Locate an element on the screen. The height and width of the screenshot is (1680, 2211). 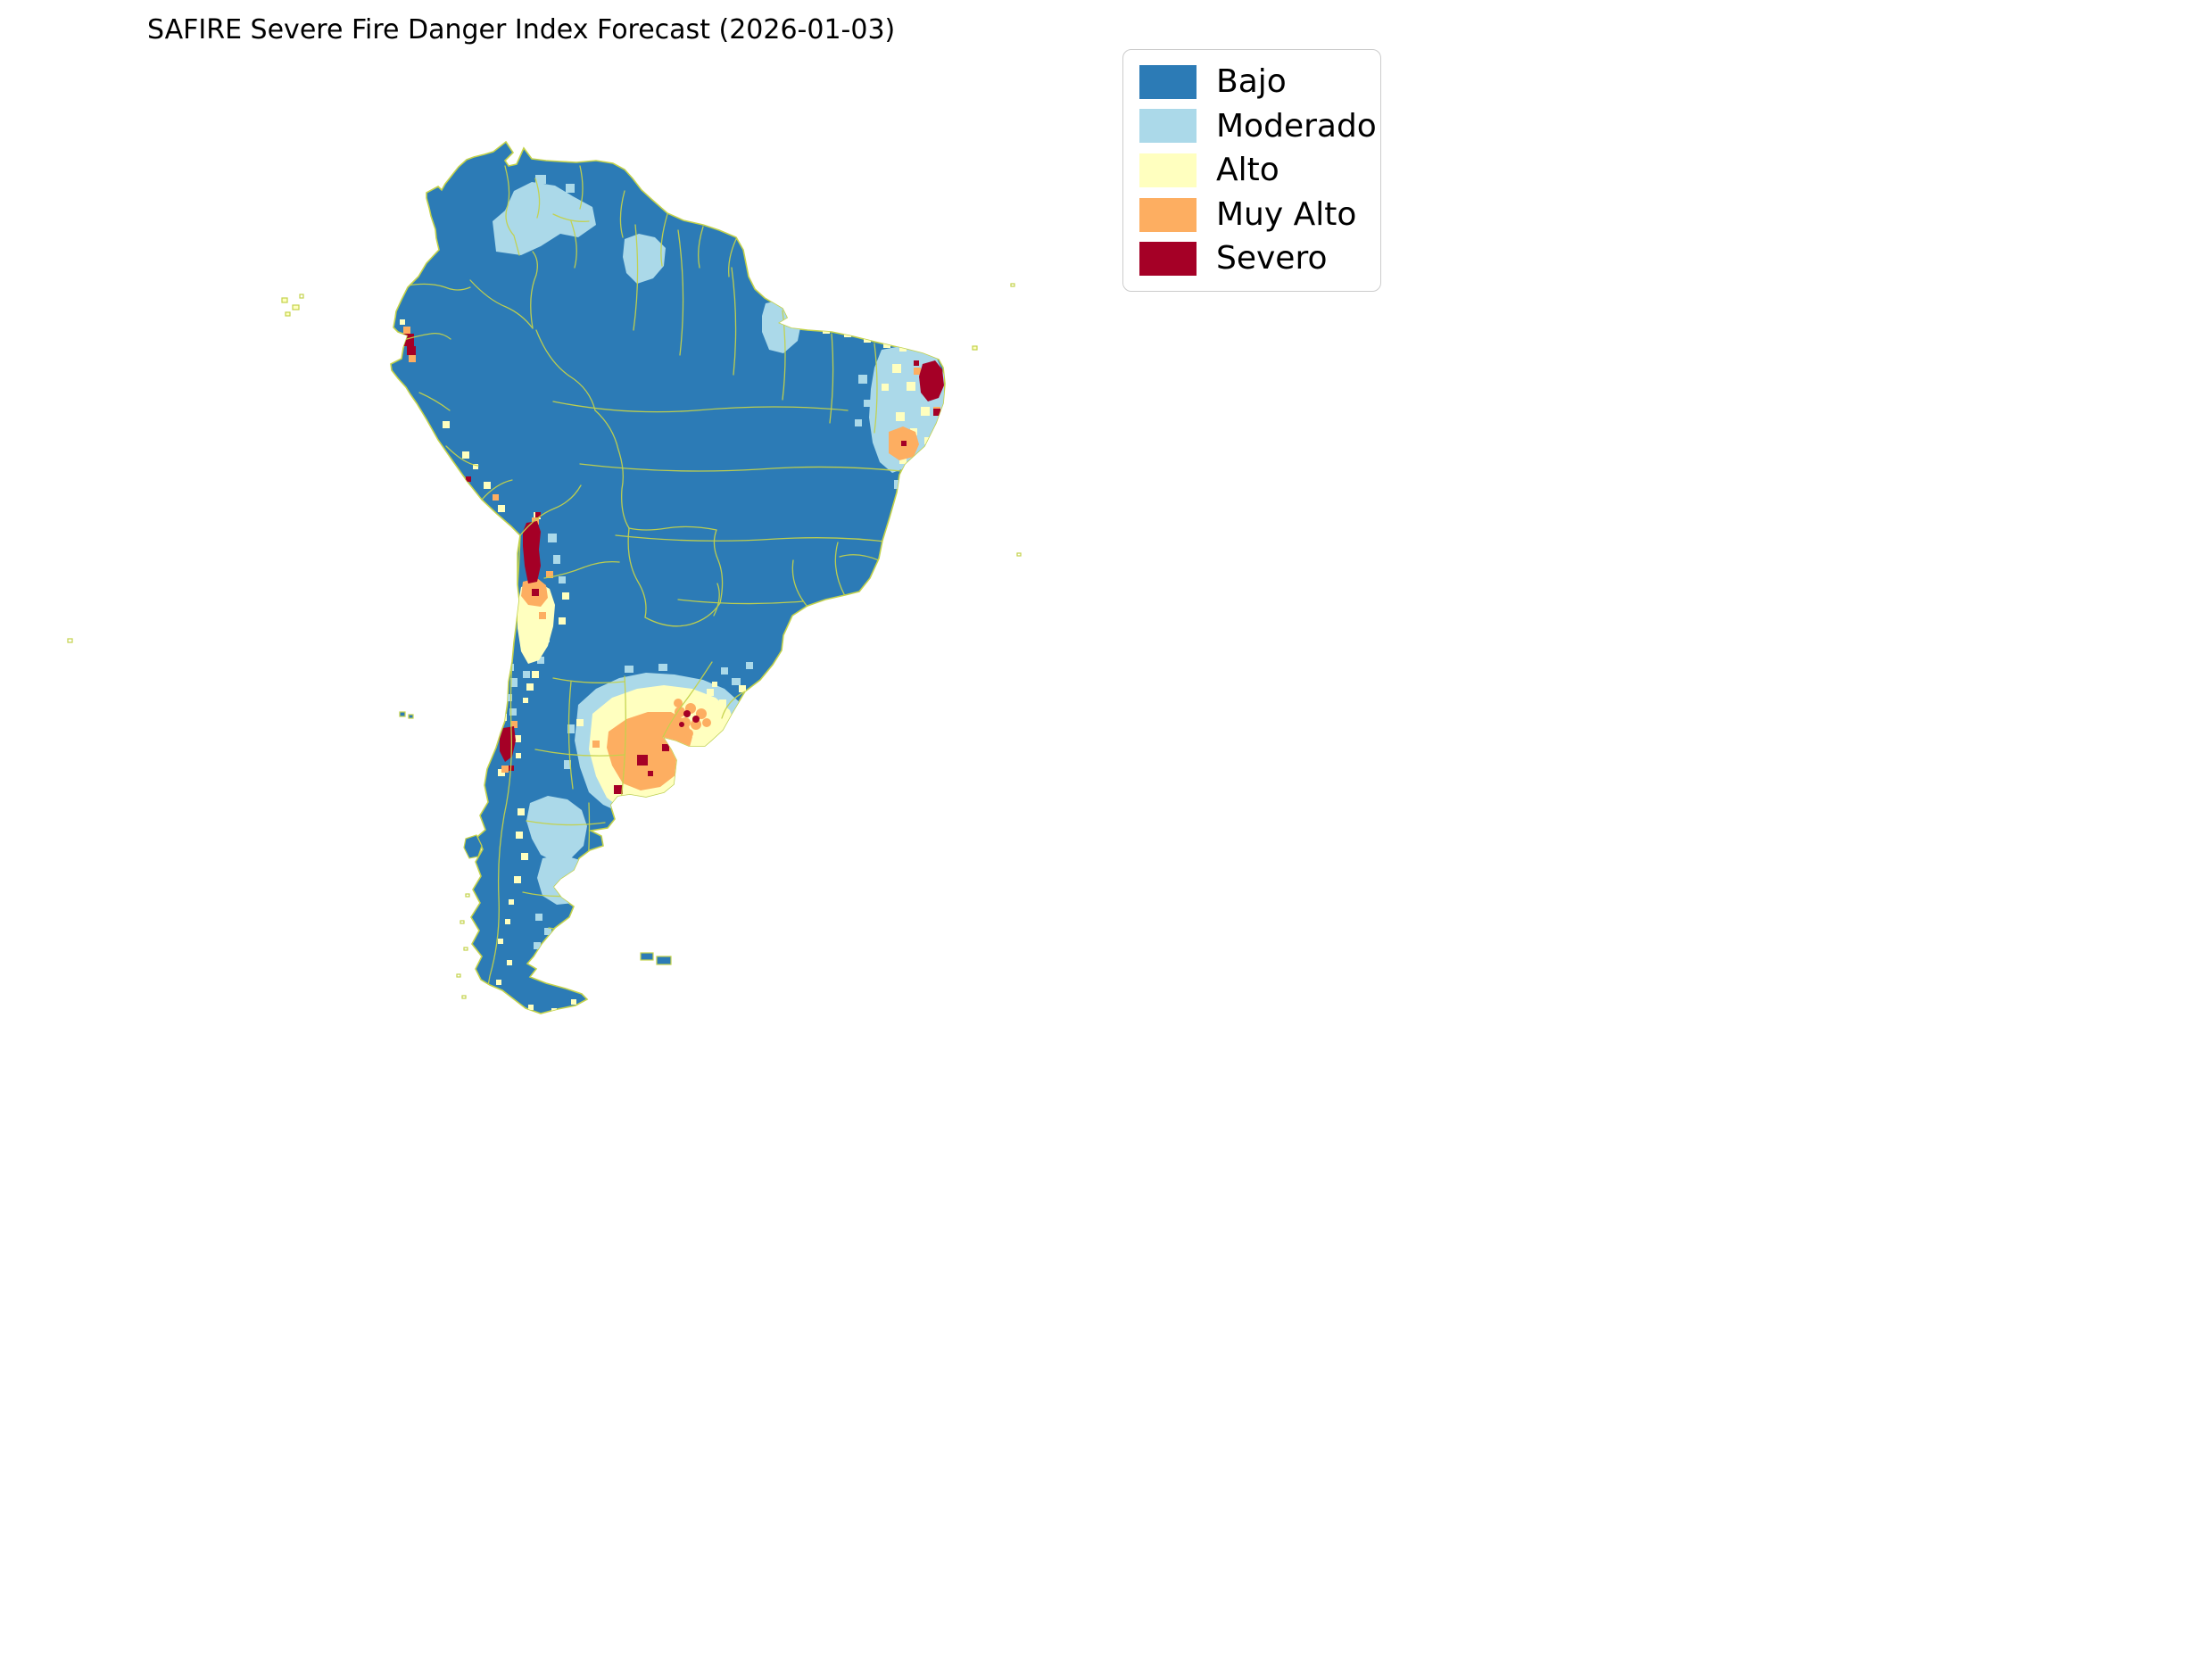
legend-color-swatch-severo is located at coordinates (1168, 259).